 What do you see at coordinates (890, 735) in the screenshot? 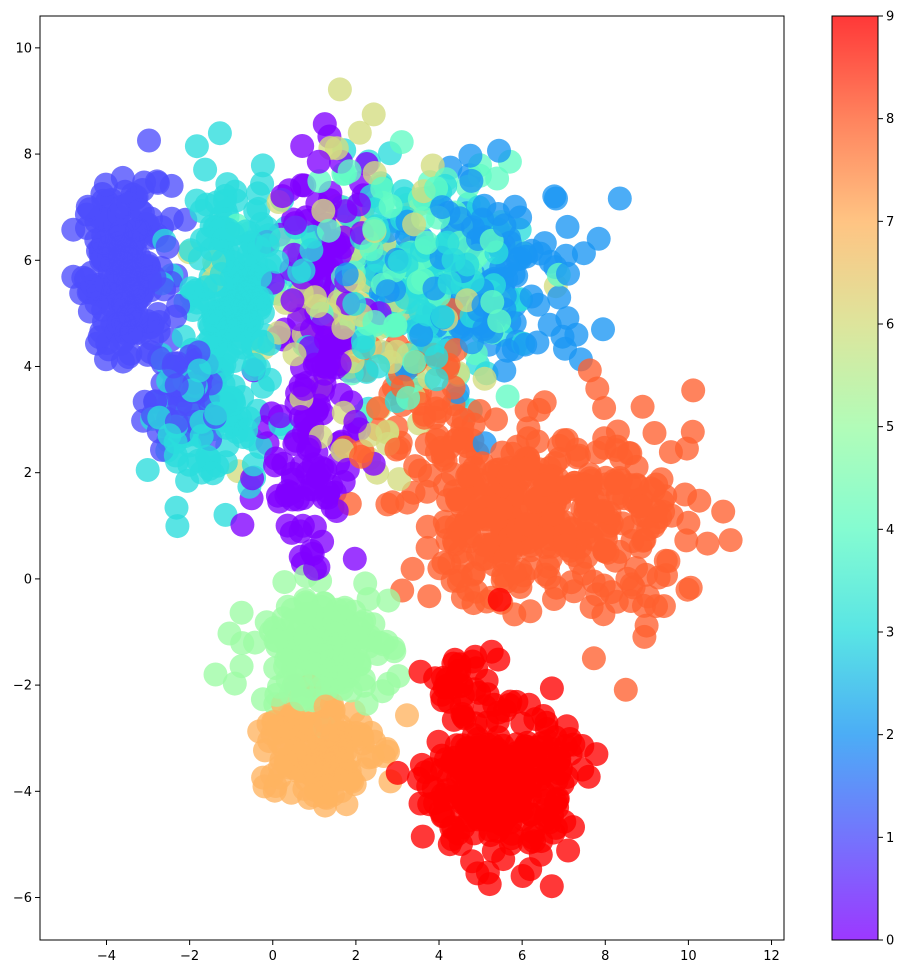
I see `colorbar-tick-label: 2` at bounding box center [890, 735].